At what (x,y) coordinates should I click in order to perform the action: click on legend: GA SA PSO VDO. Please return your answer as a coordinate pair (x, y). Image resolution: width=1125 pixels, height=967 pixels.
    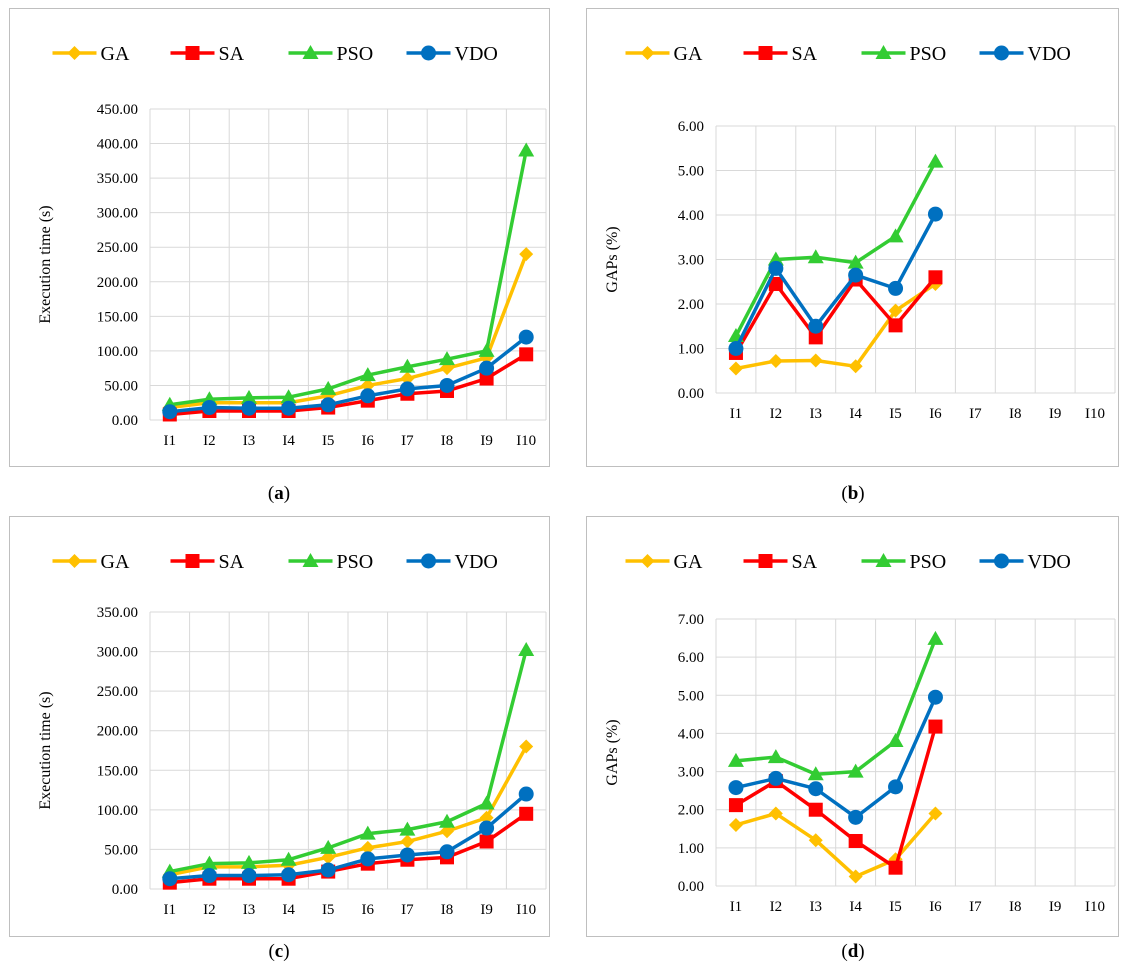
    Looking at the image, I should click on (275, 54).